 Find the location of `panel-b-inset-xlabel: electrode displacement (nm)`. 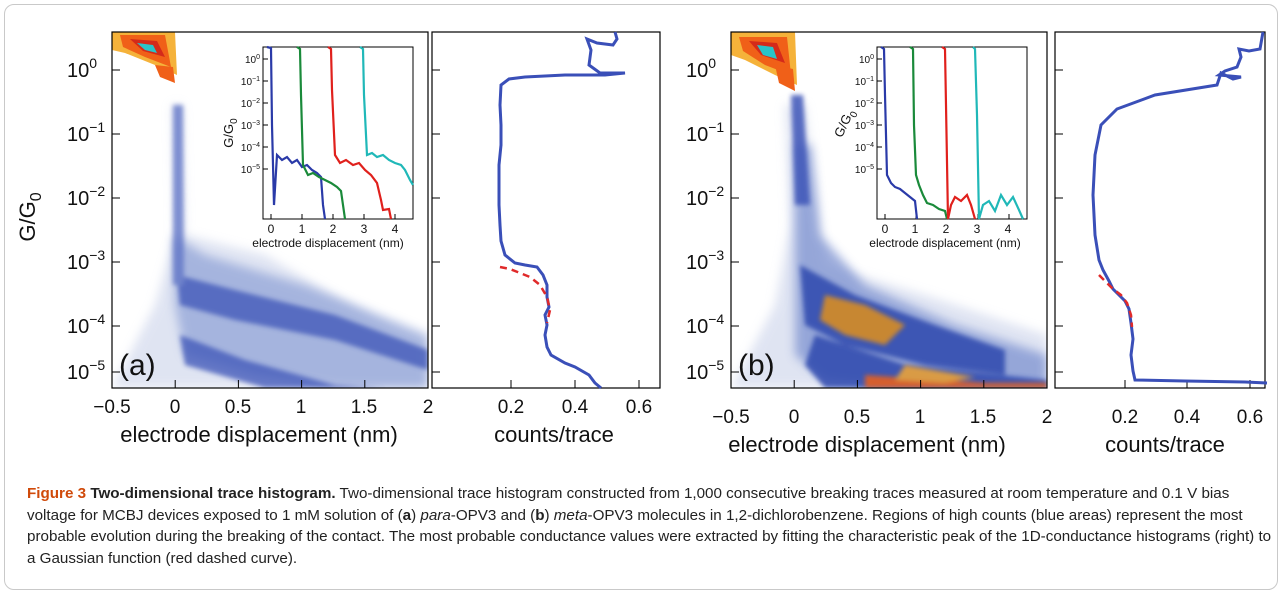

panel-b-inset-xlabel: electrode displacement (nm) is located at coordinates (944, 243).